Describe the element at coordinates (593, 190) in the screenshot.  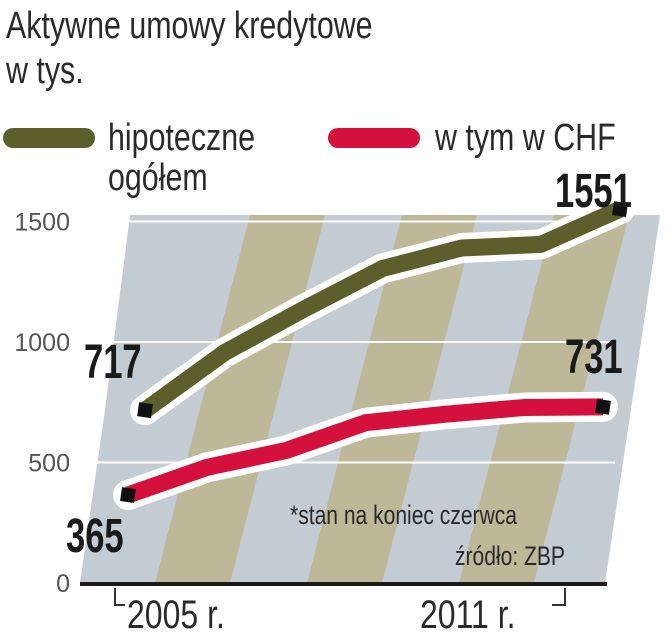
I see `data-label-1551: 1551` at that location.